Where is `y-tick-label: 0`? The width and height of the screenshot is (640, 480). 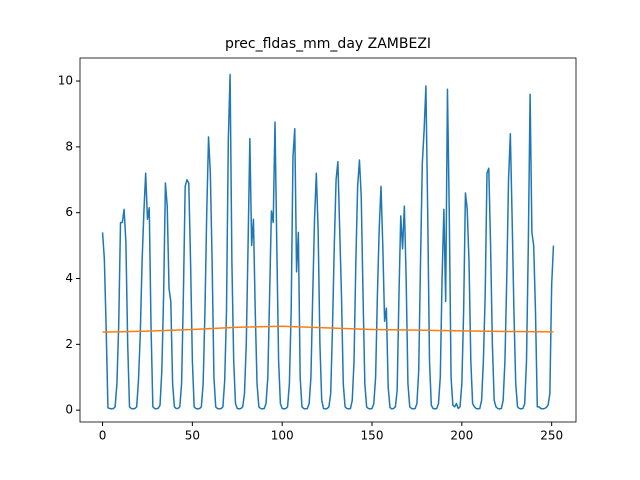 y-tick-label: 0 is located at coordinates (69, 410).